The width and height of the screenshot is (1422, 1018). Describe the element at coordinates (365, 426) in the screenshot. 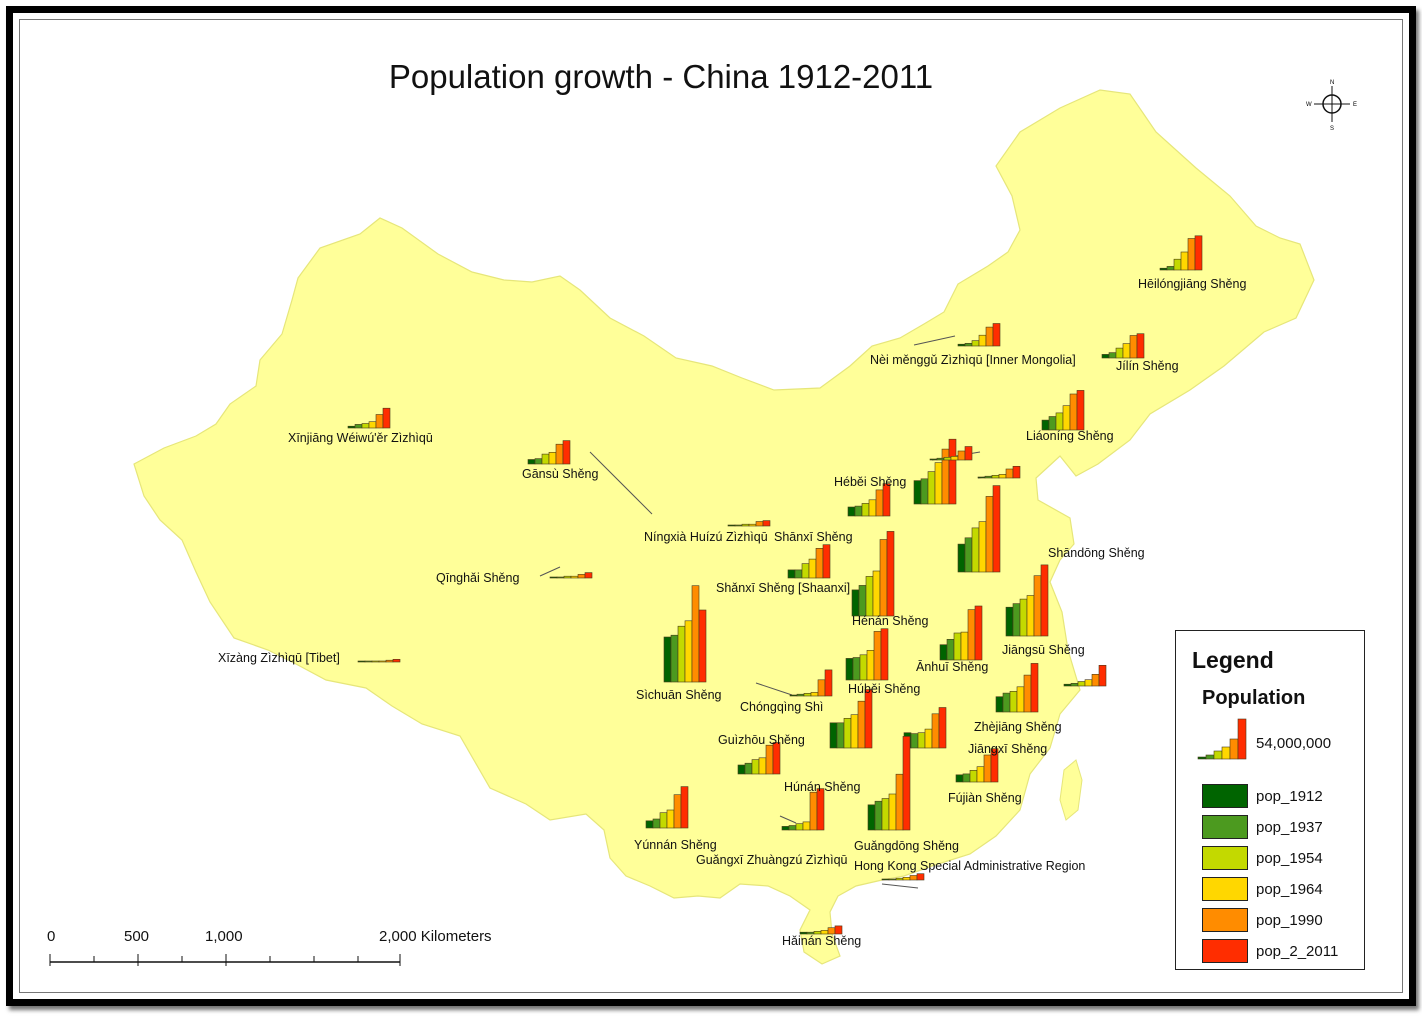

I see `prov-4-bar-pop_1954` at that location.